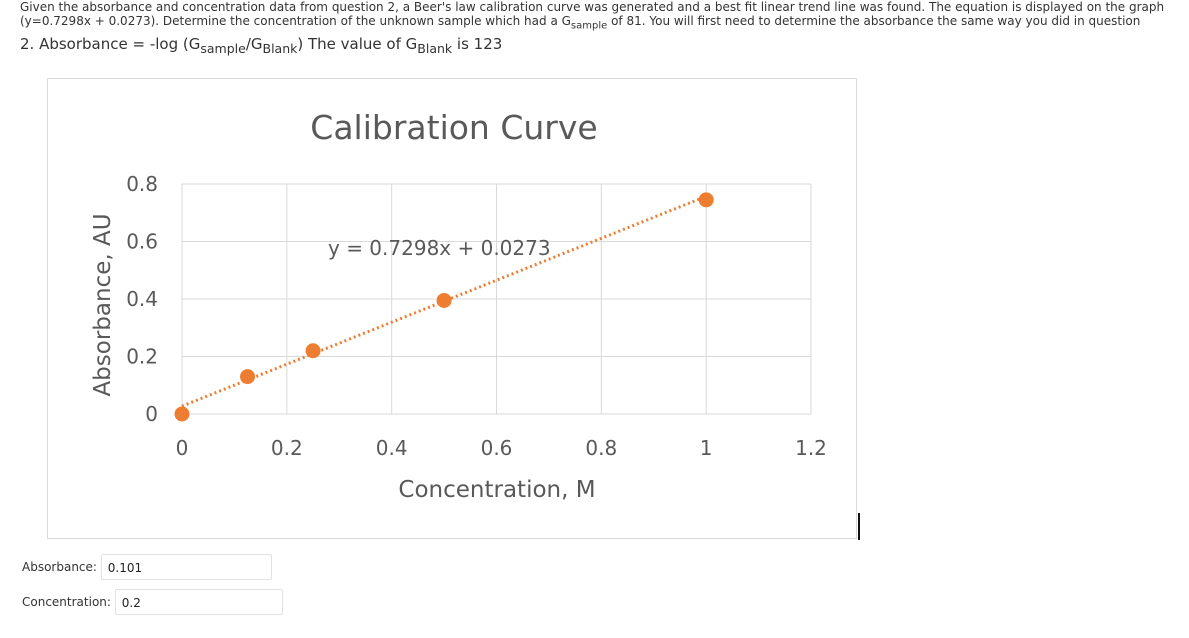 The height and width of the screenshot is (638, 1189). I want to click on y-tick-label: 0.8, so click(142, 184).